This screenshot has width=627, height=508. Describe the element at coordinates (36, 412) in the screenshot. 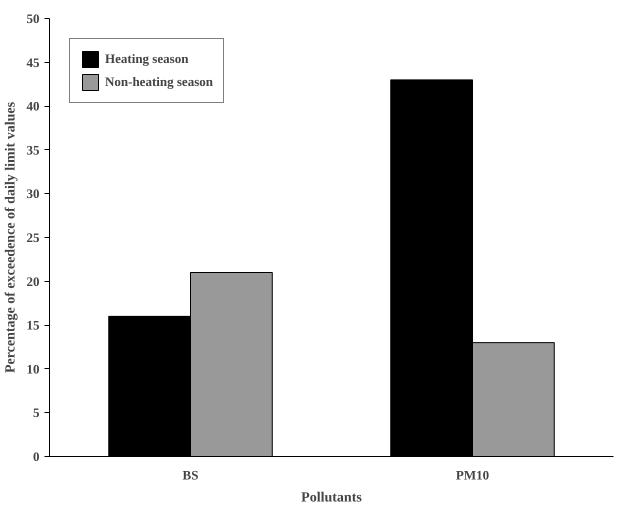

I see `y-tick-label: 5` at that location.